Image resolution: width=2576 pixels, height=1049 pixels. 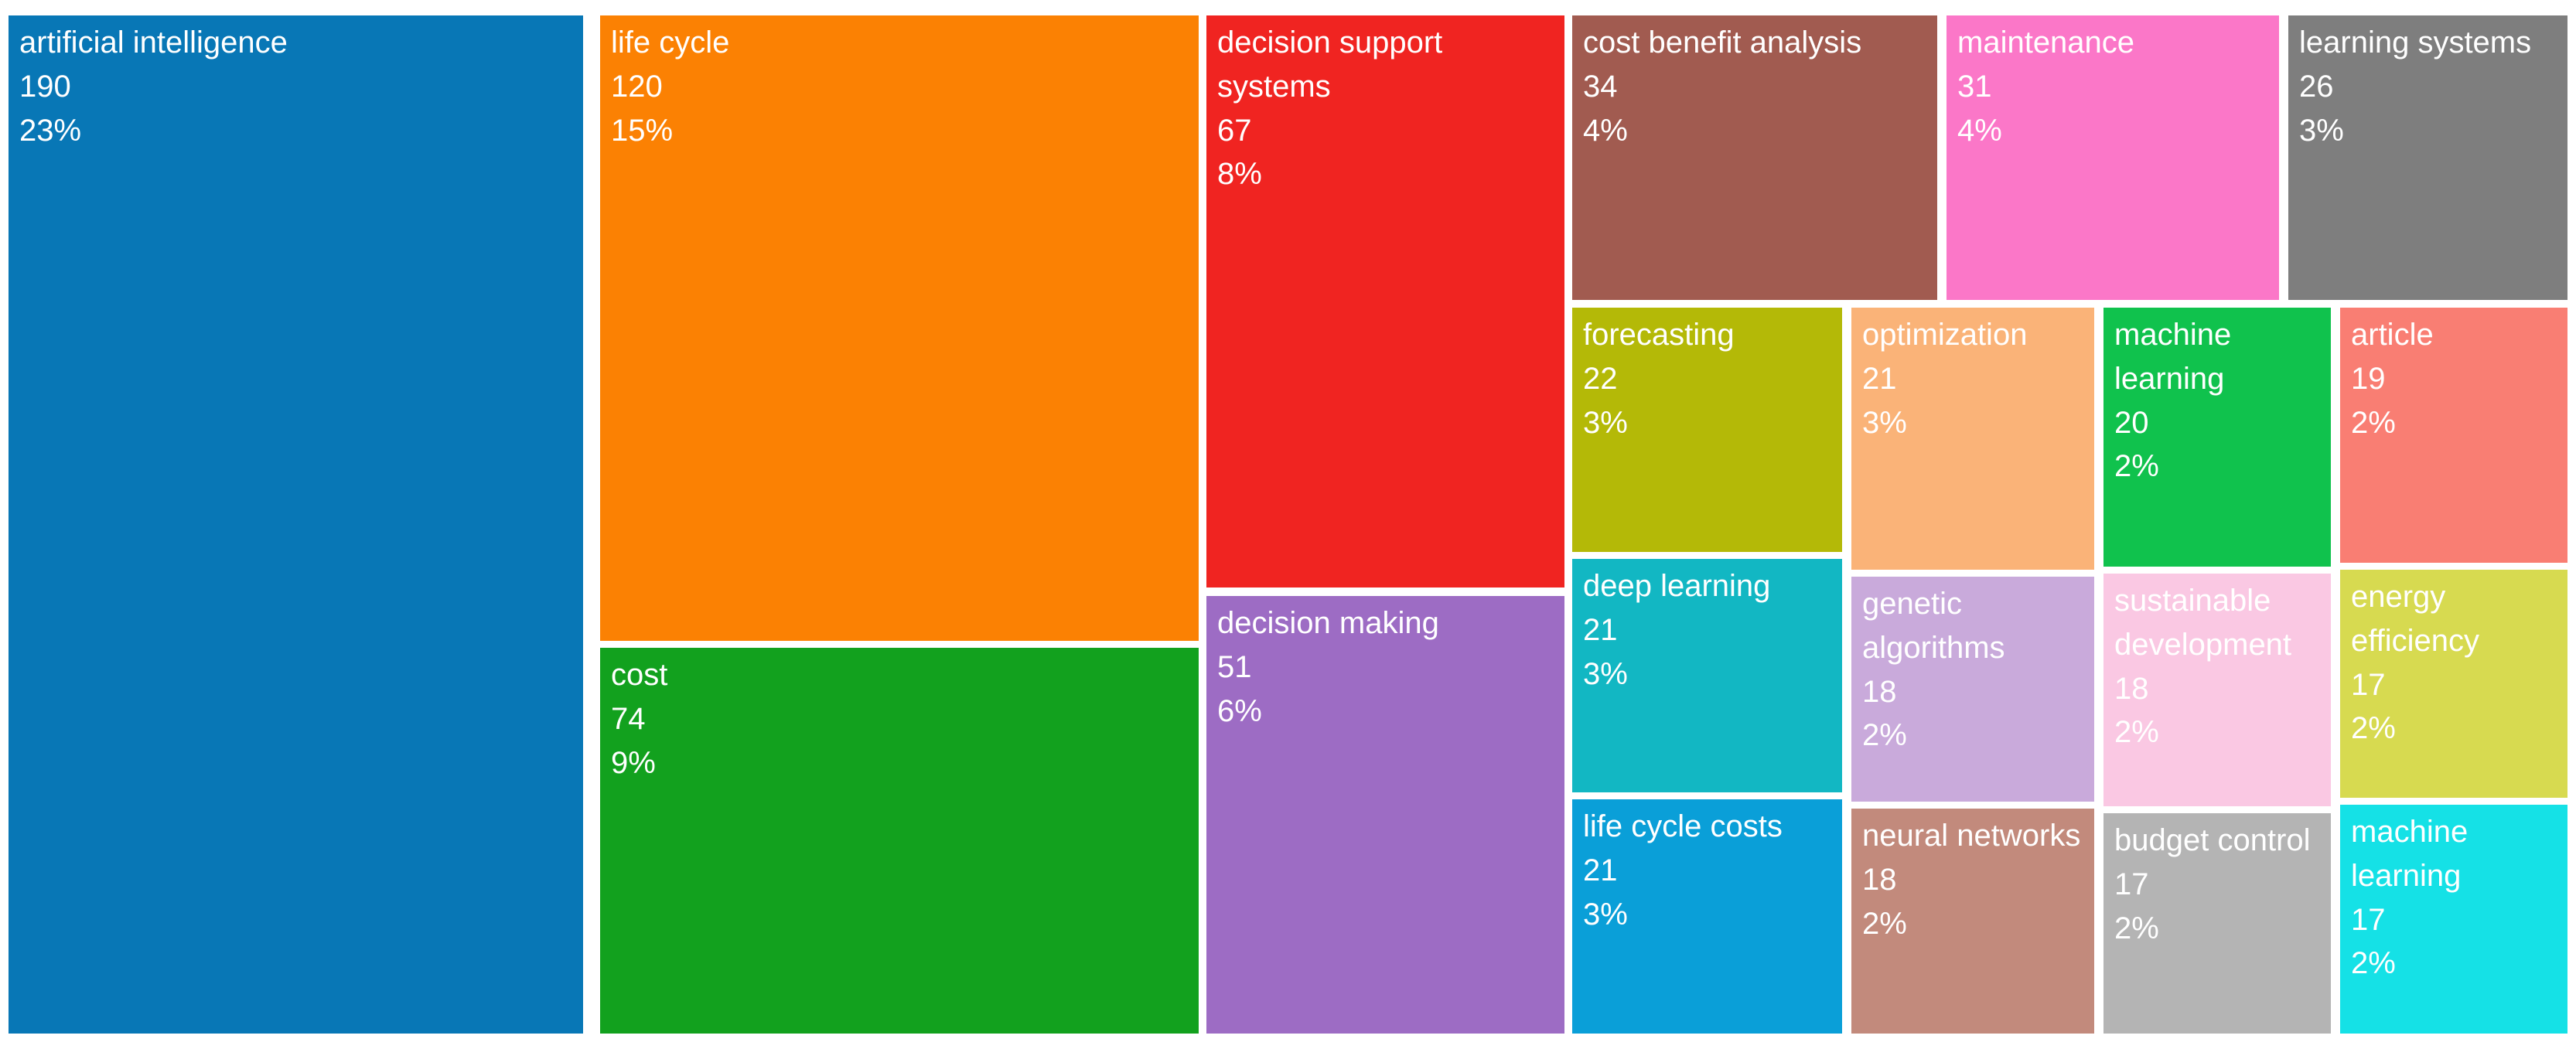 What do you see at coordinates (1601, 378) in the screenshot?
I see `tile-count-value: 22` at bounding box center [1601, 378].